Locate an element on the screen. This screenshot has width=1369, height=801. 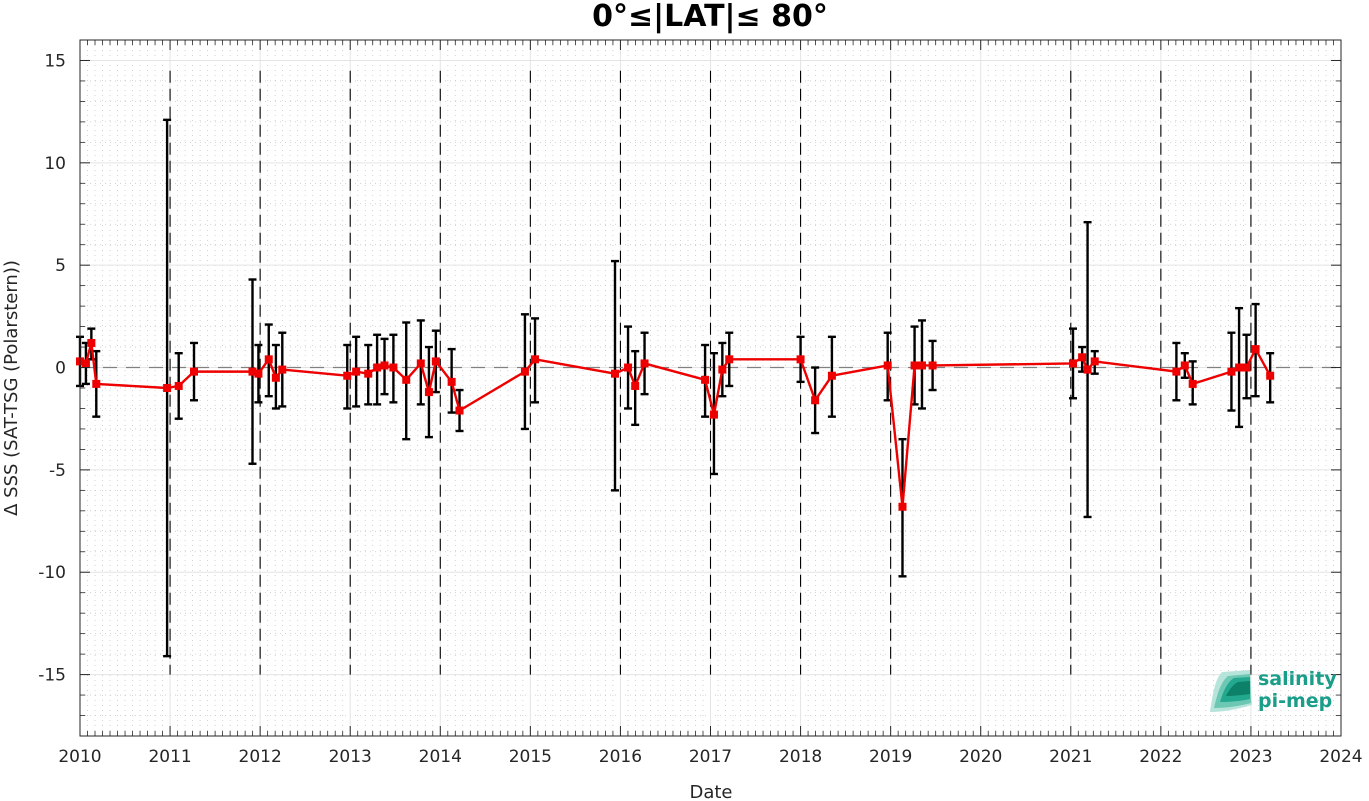
salinity-pi-mep-logo: salinity pi-mep is located at coordinates (1273, 690).